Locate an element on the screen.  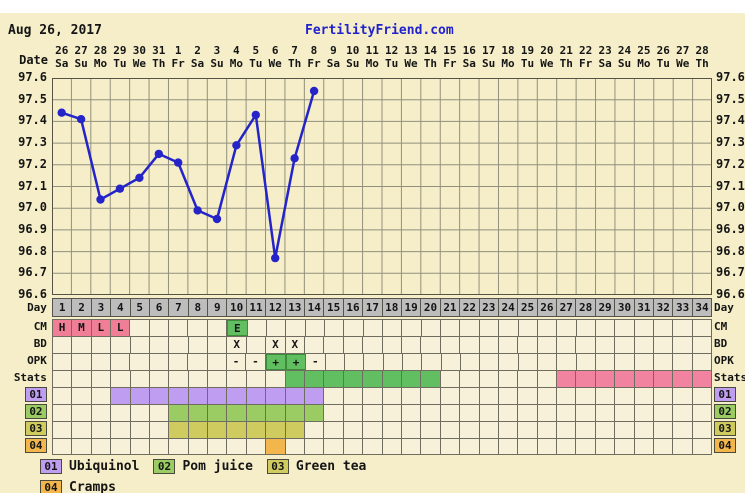
day-cell: 8 is located at coordinates (198, 308).